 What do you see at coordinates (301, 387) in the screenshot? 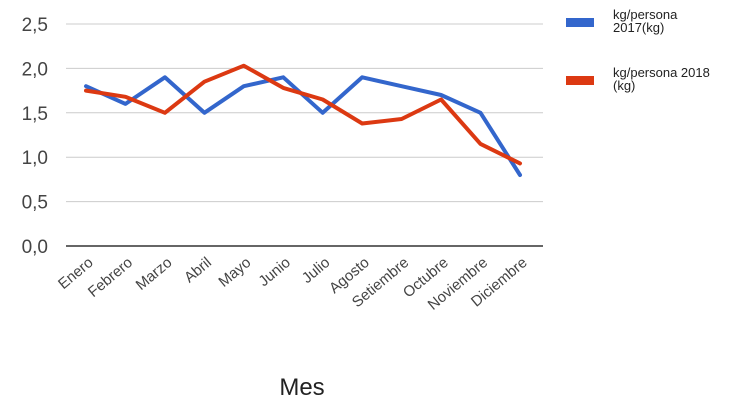
I see `x-axis-title: Mes` at bounding box center [301, 387].